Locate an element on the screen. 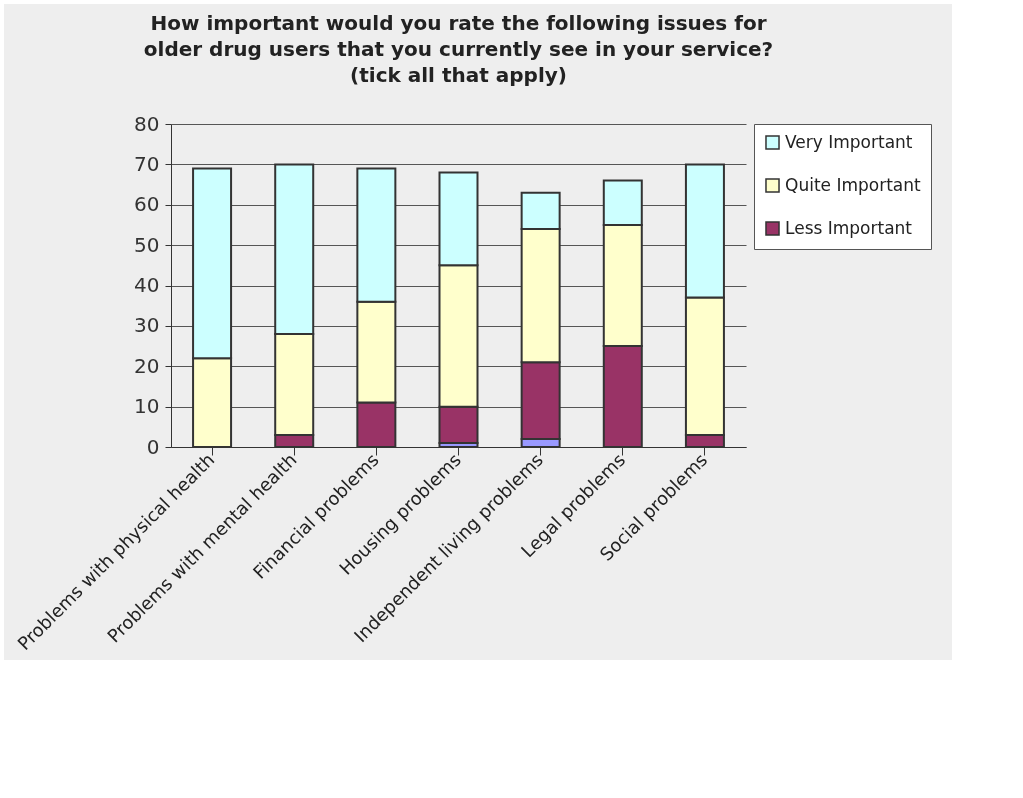  y-tick-label: 0 is located at coordinates (153, 446).